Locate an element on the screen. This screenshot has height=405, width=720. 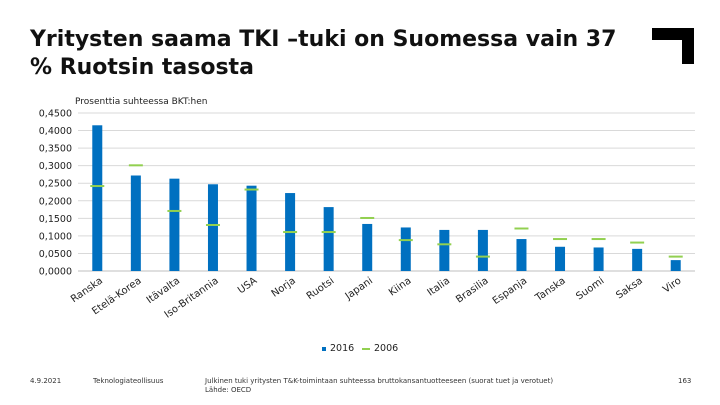
corner-bracket-logo-icon is located at coordinates (673, 46).